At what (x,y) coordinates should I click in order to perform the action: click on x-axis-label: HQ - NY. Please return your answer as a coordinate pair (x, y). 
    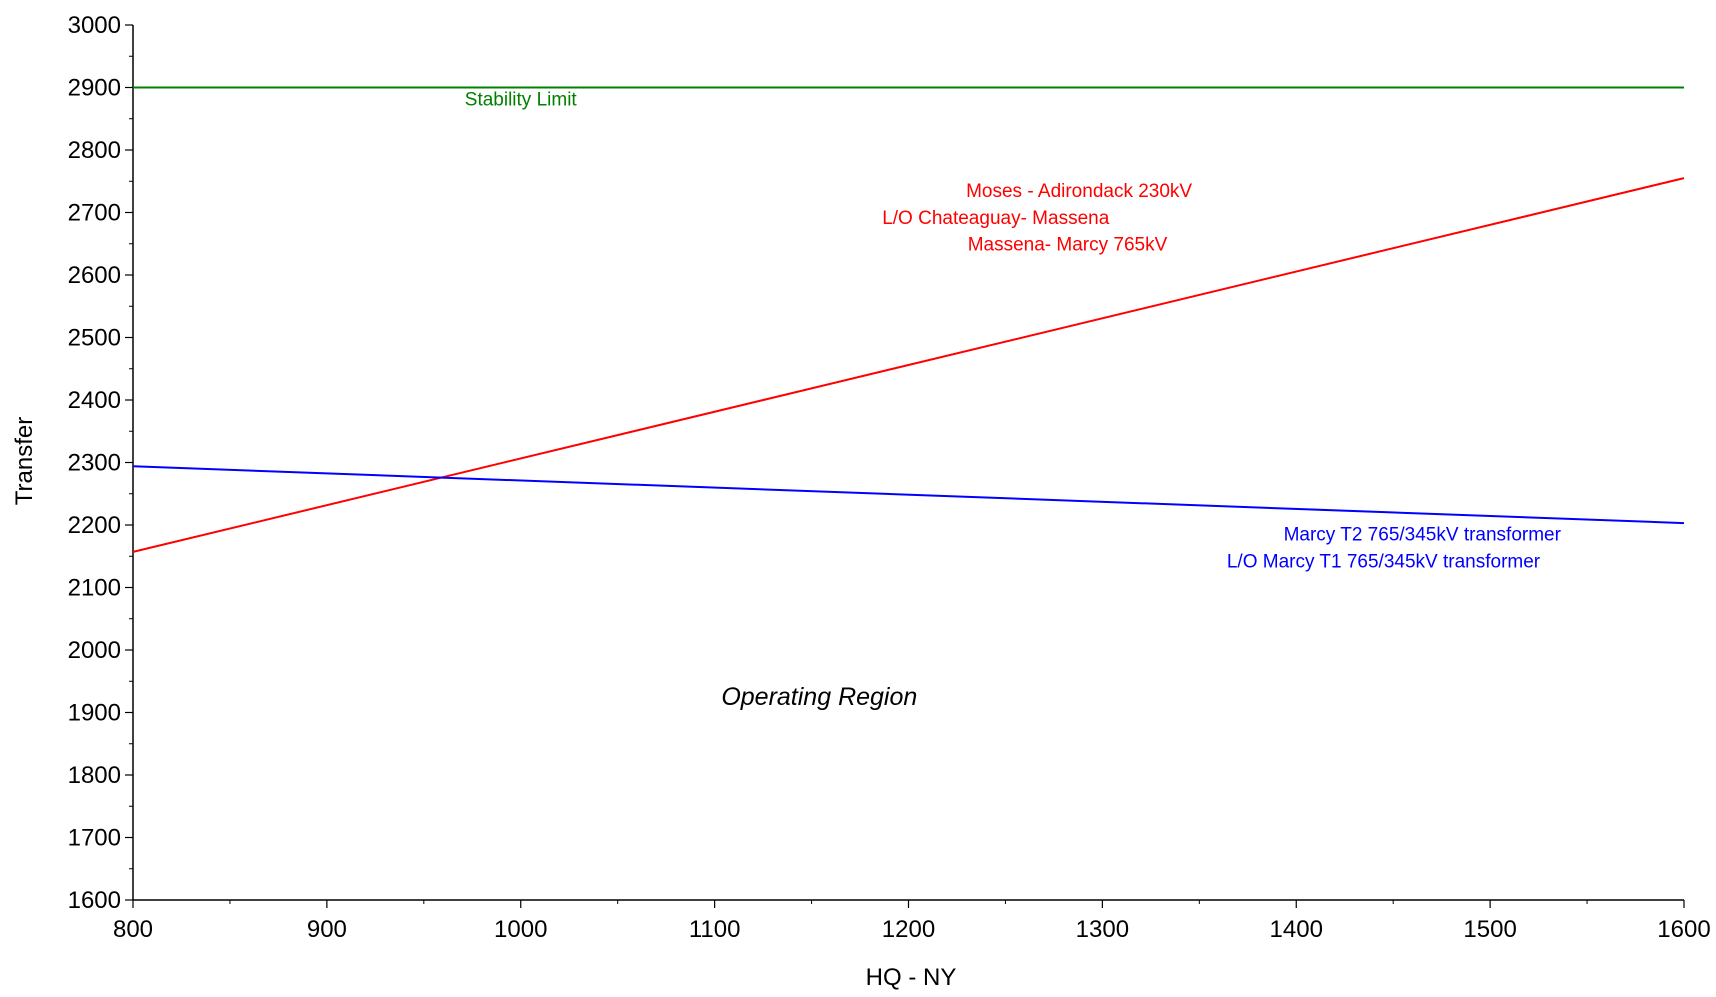
    Looking at the image, I should click on (911, 977).